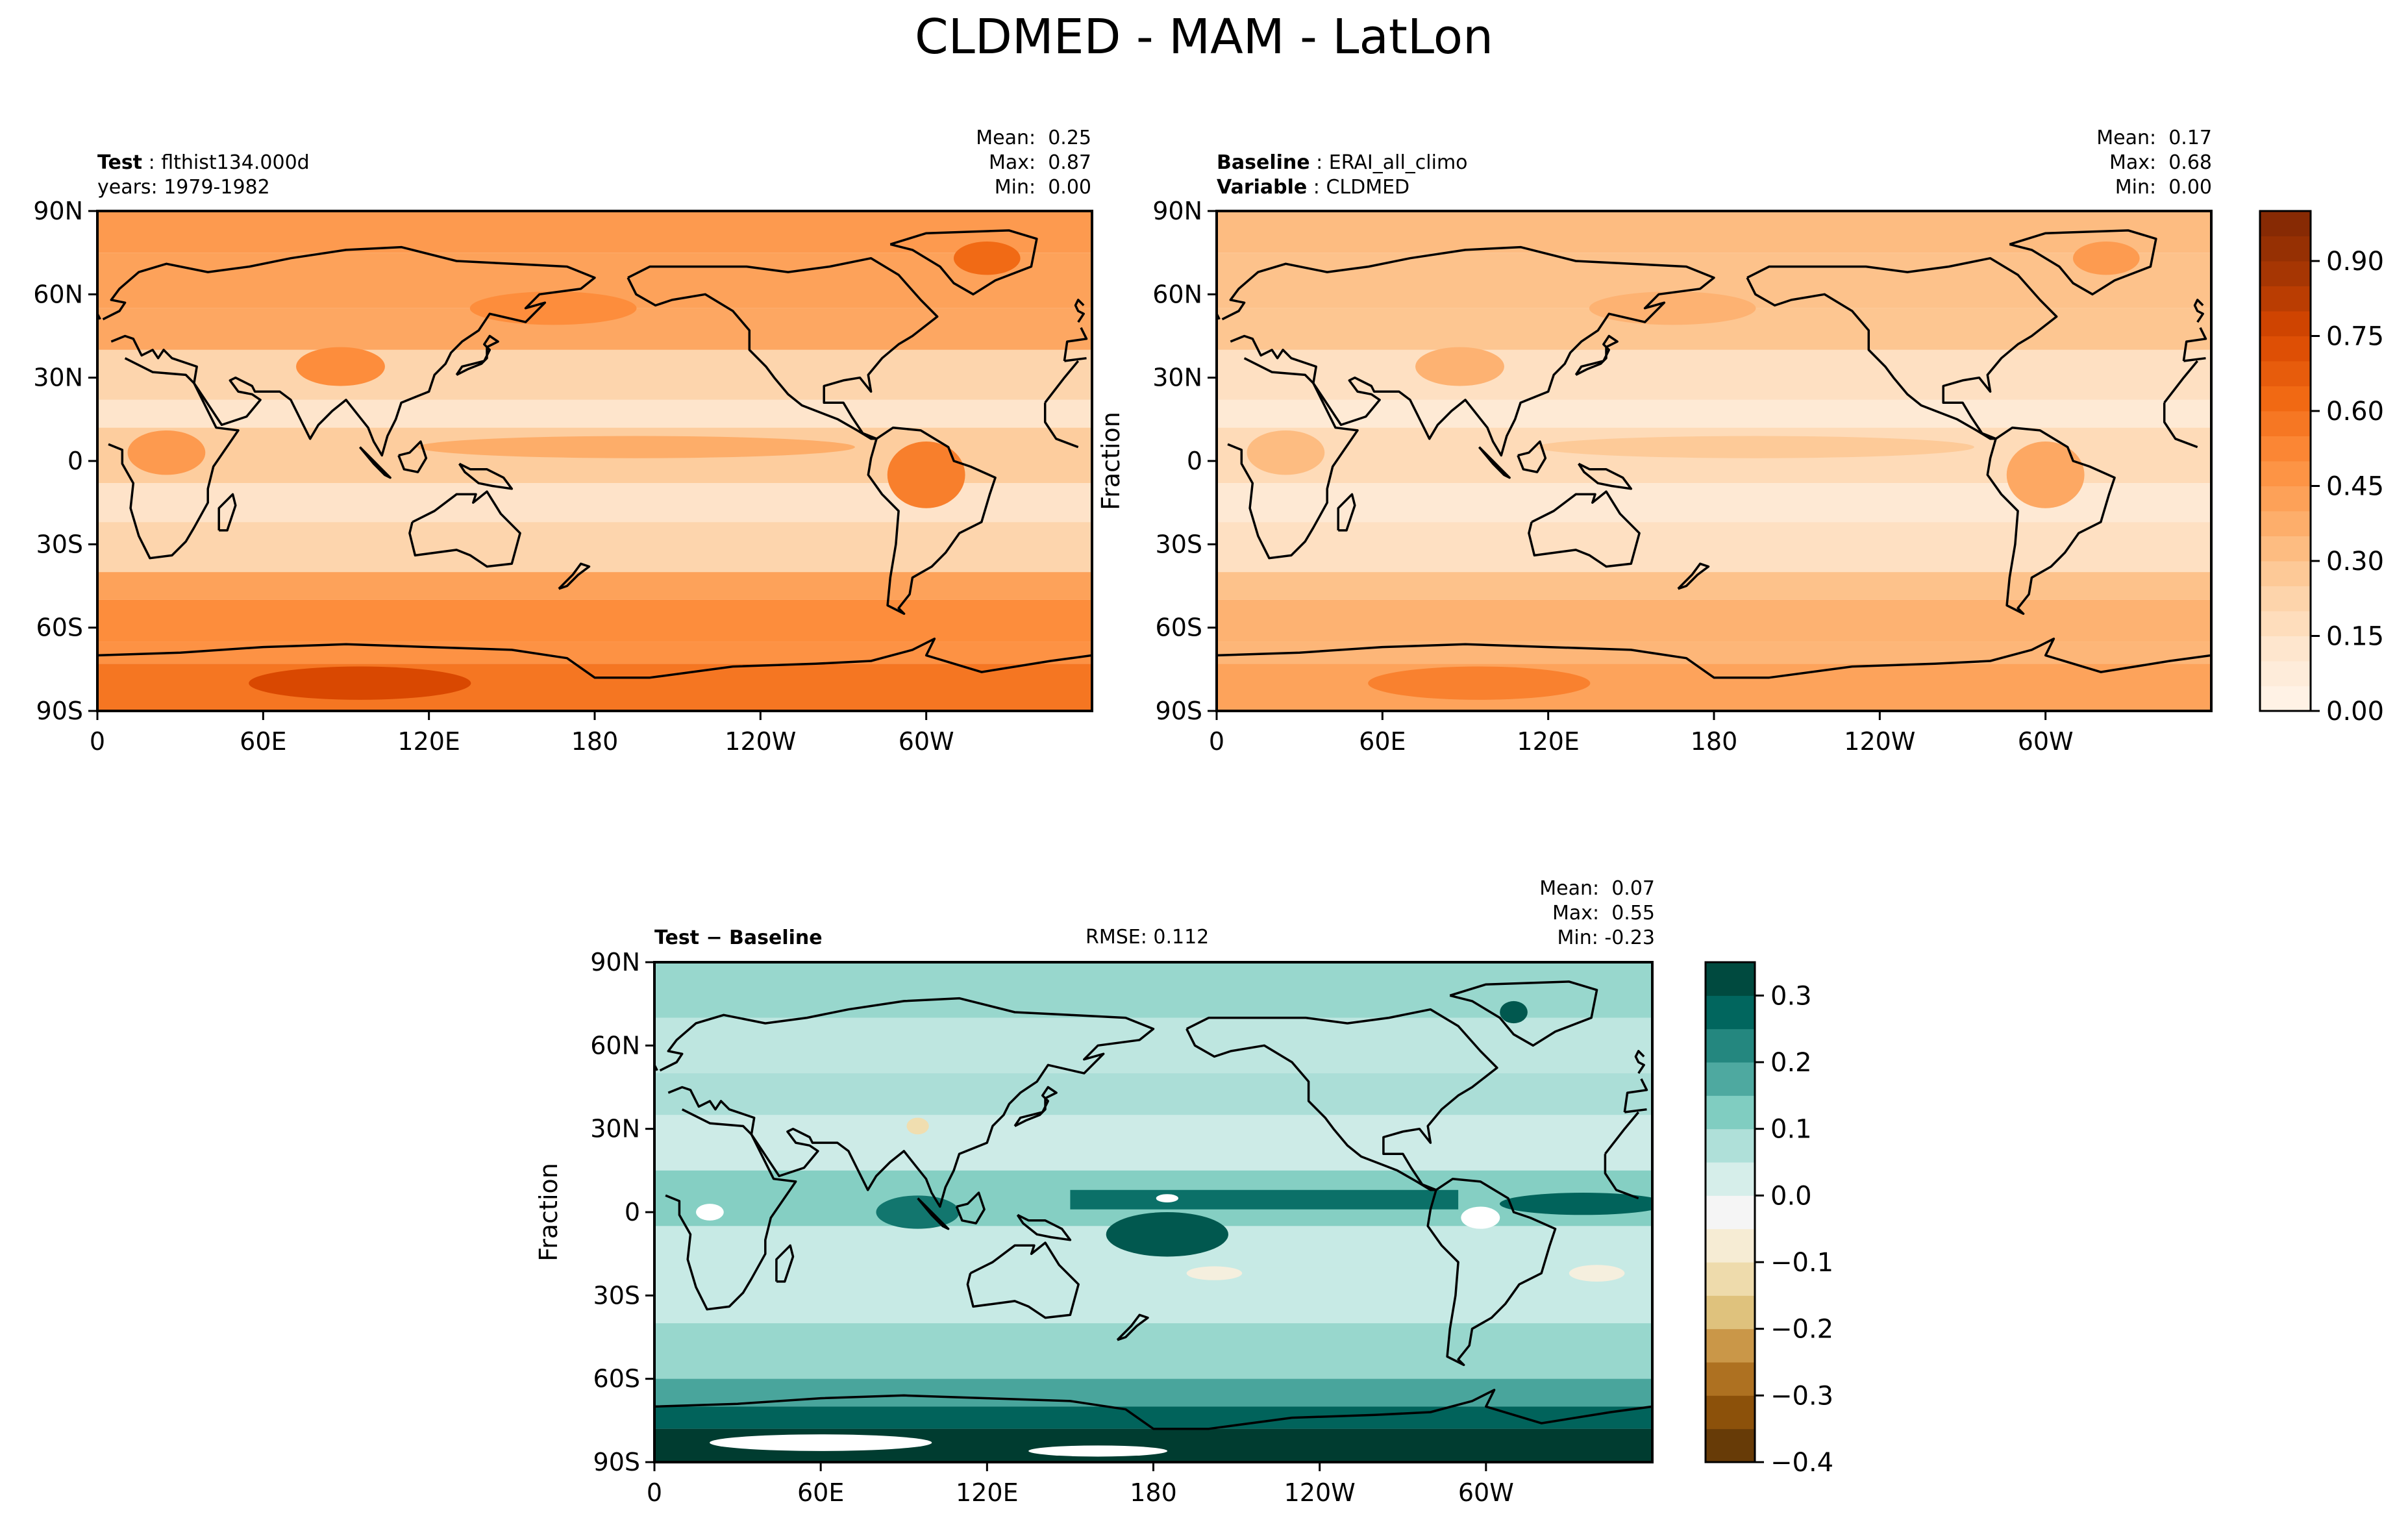  Describe the element at coordinates (1153, 1492) in the screenshot. I see `x-tick-label-2-3: 180` at that location.